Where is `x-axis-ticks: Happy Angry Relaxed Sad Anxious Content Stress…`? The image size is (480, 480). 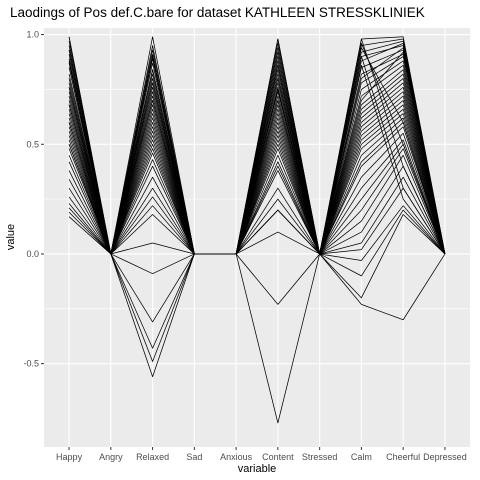 x-axis-ticks: Happy Angry Relaxed Sad Anxious Content Stress… is located at coordinates (261, 454).